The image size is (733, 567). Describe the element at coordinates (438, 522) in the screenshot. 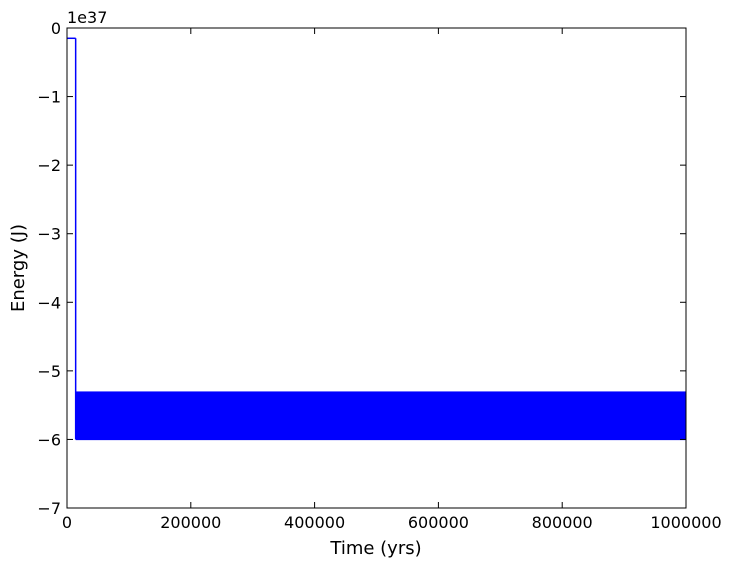

I see `x-tick-label: 600000` at that location.